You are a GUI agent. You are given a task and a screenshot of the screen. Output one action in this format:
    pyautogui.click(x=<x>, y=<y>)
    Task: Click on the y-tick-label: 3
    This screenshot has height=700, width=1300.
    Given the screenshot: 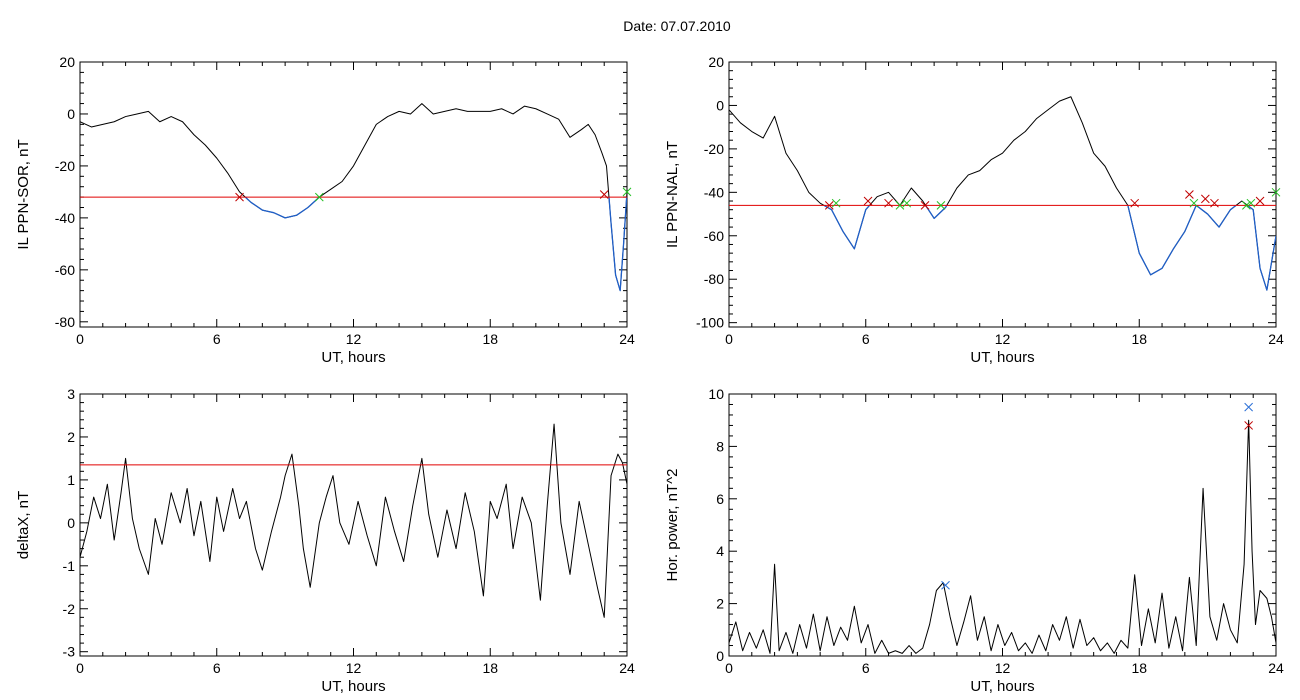 What is the action you would take?
    pyautogui.click(x=71, y=394)
    